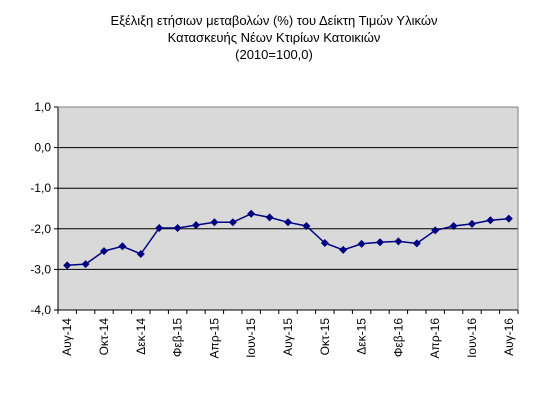 Image resolution: width=548 pixels, height=415 pixels. What do you see at coordinates (288, 337) in the screenshot?
I see `x-tick-label: Αυγ-15` at bounding box center [288, 337].